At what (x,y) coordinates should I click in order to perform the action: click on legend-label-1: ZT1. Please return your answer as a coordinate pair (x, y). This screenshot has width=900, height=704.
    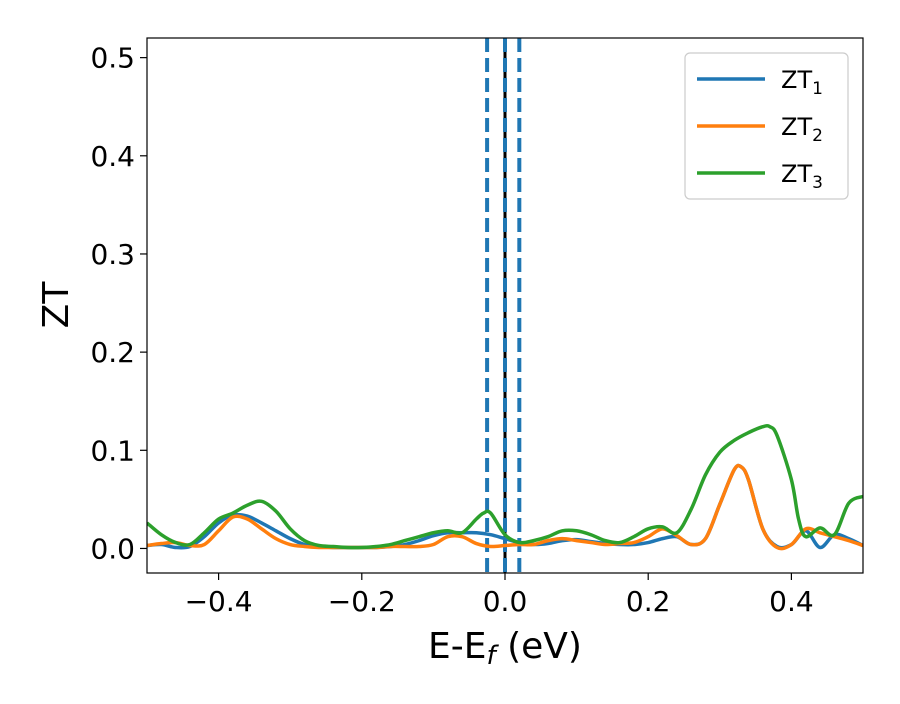
    Looking at the image, I should click on (802, 82).